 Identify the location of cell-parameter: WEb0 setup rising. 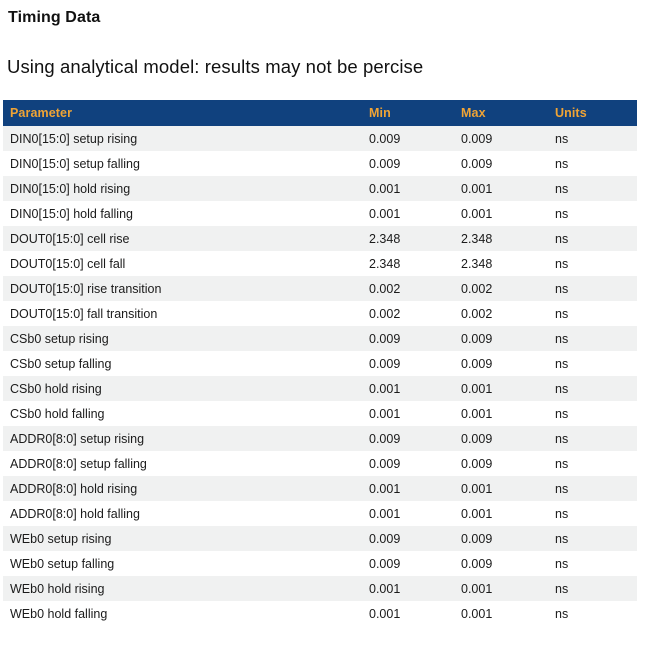
(61, 538).